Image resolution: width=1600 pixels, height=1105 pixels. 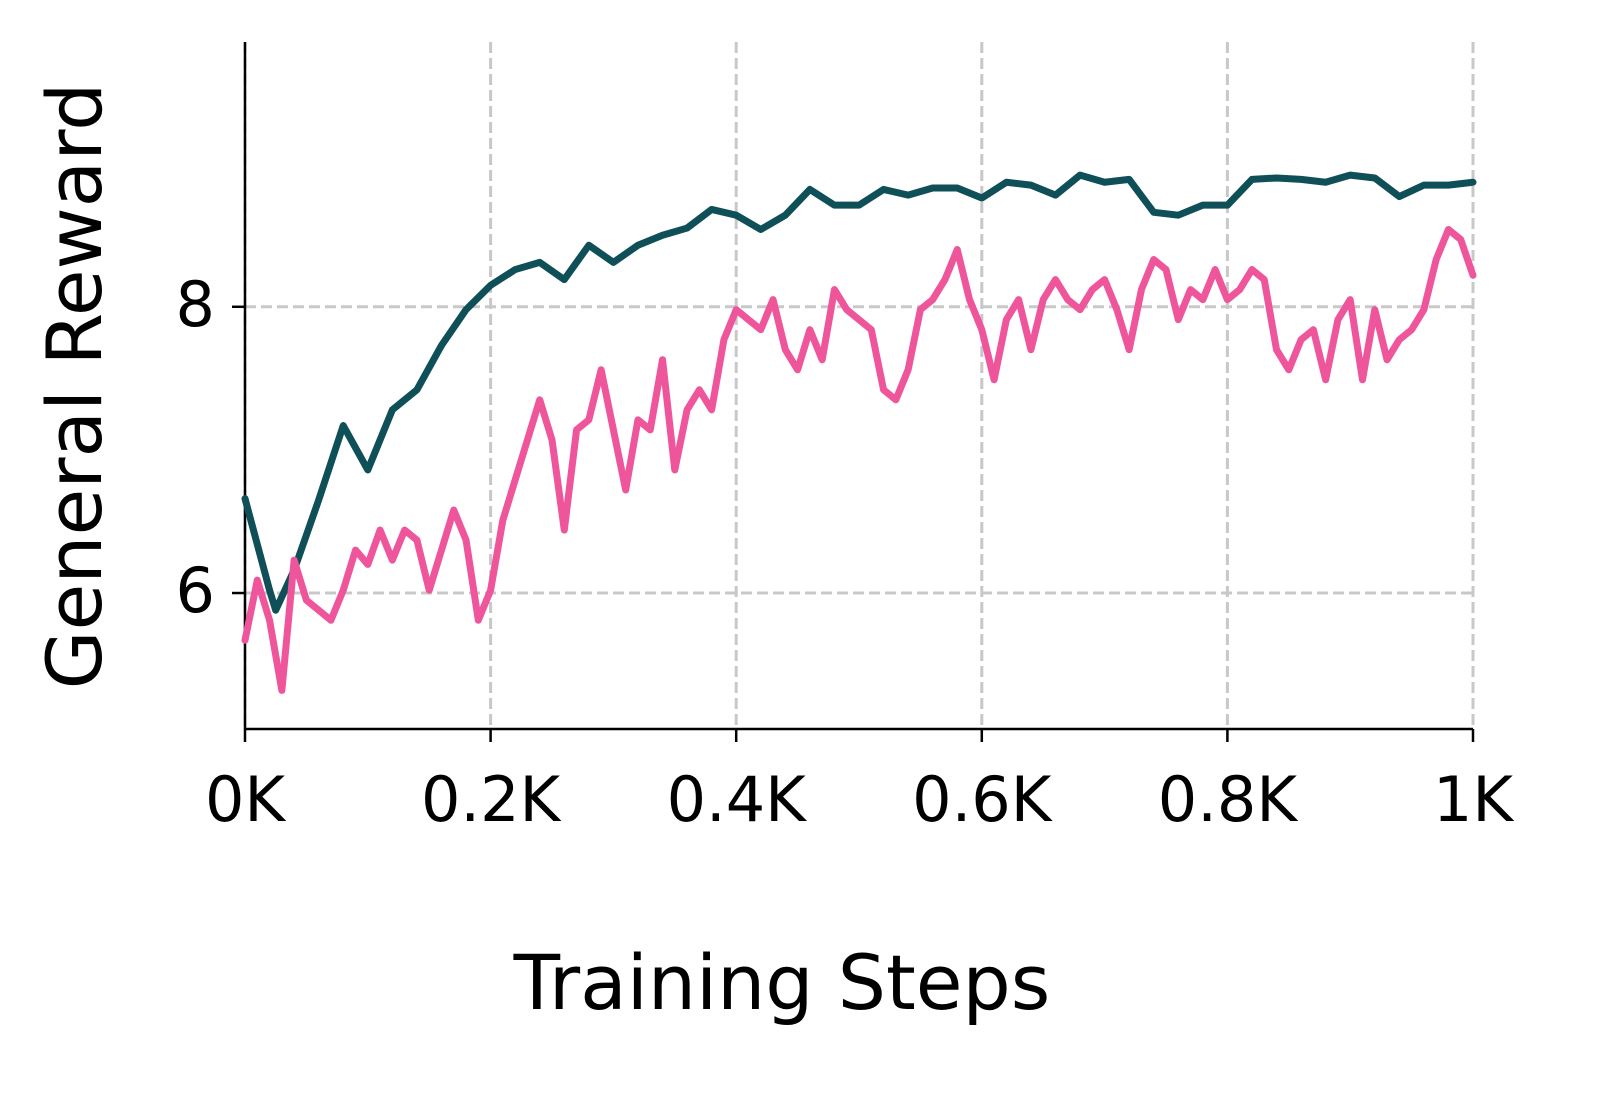 What do you see at coordinates (195, 590) in the screenshot?
I see `y-tick-label: 6` at bounding box center [195, 590].